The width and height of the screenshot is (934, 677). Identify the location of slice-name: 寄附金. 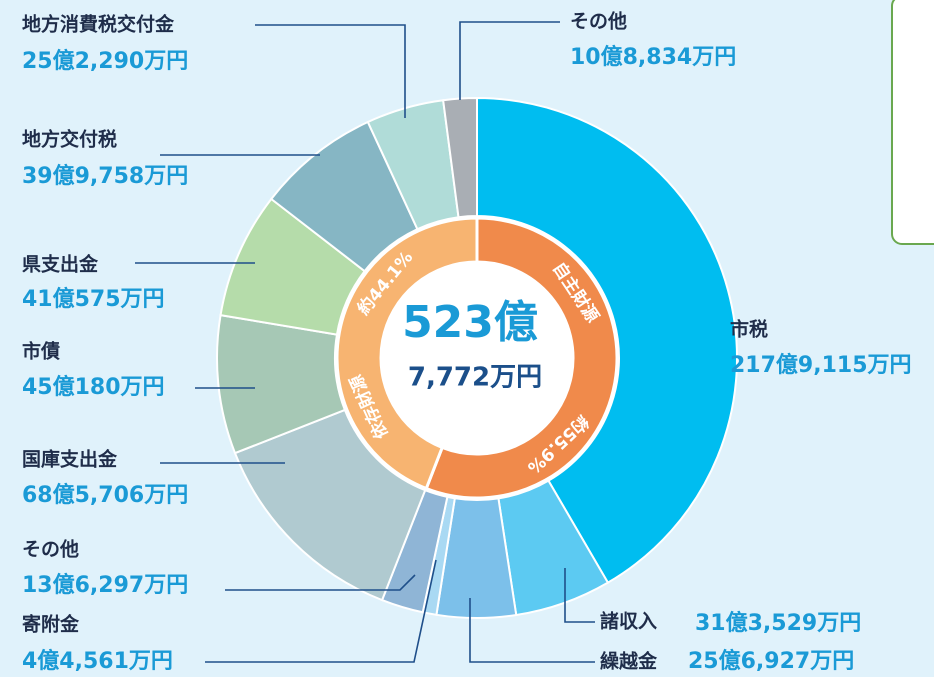
(51, 624).